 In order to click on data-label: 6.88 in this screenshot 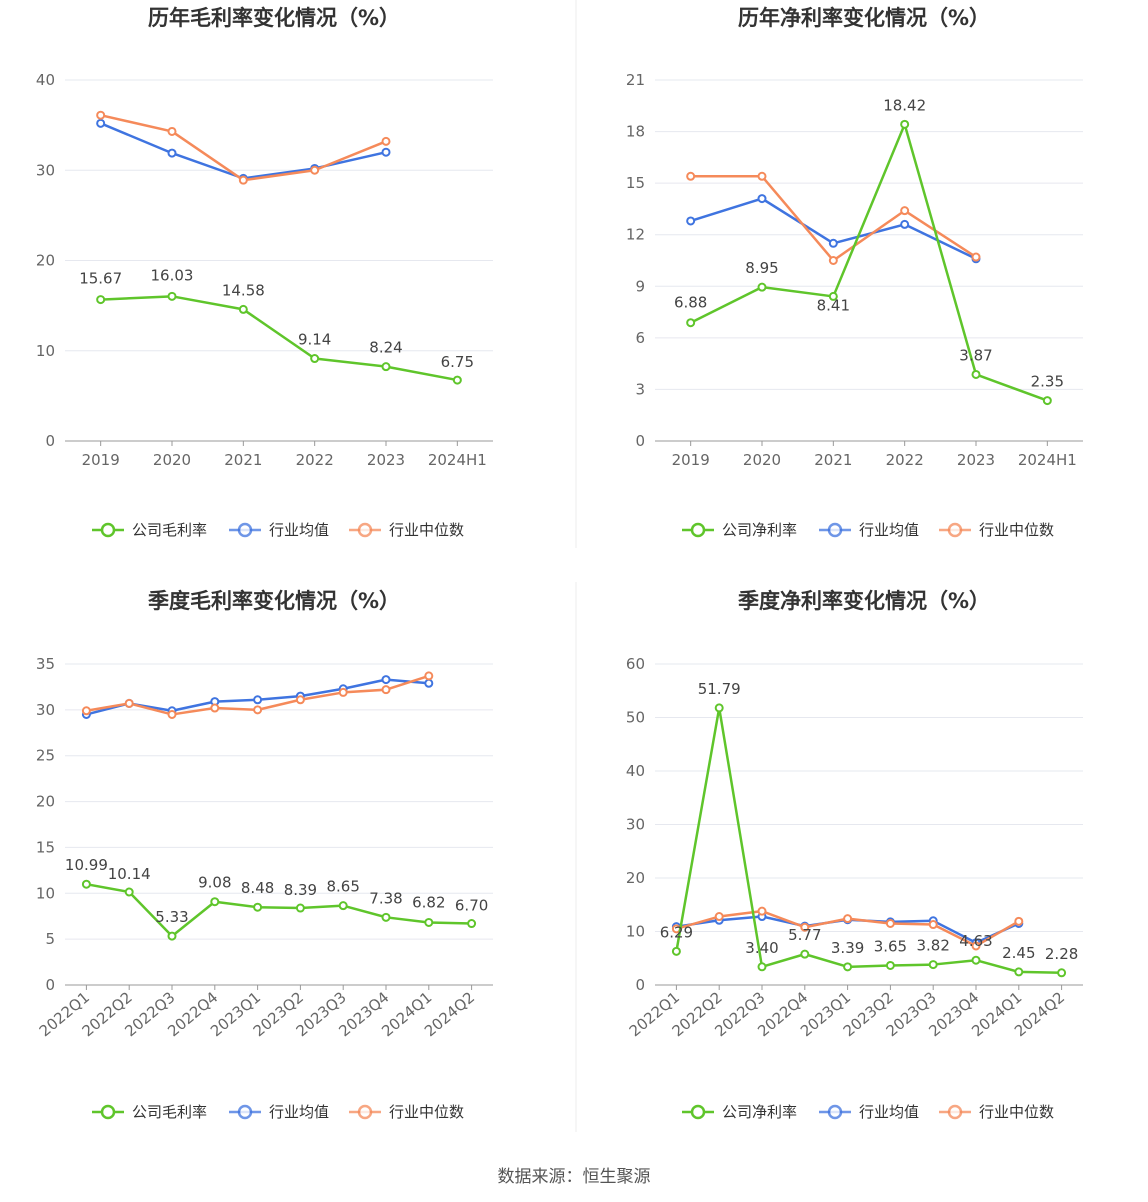, I will do `click(690, 303)`.